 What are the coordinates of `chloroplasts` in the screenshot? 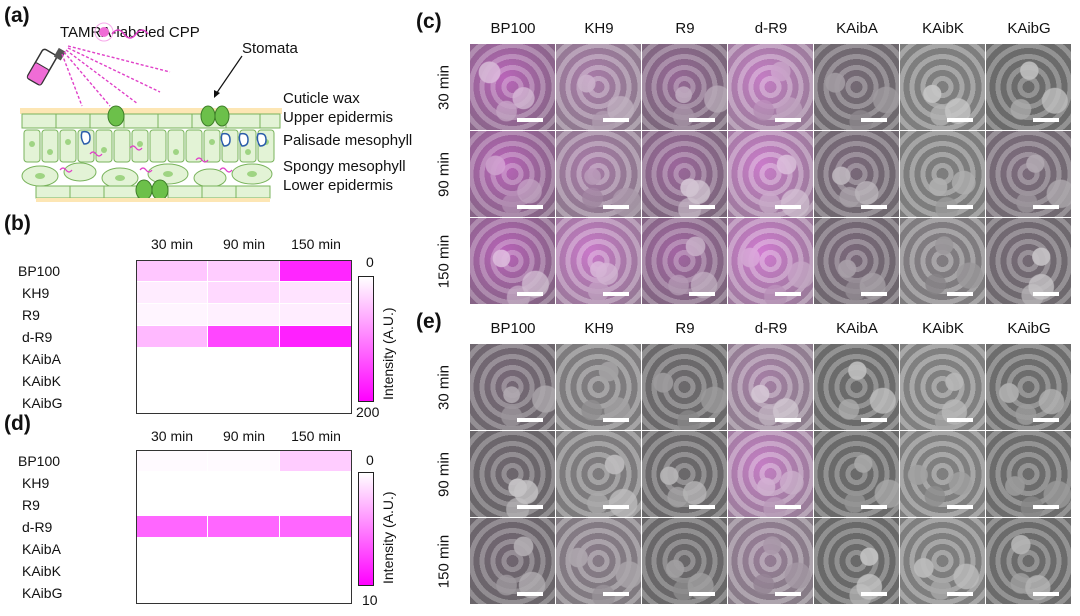 It's located at (149, 147).